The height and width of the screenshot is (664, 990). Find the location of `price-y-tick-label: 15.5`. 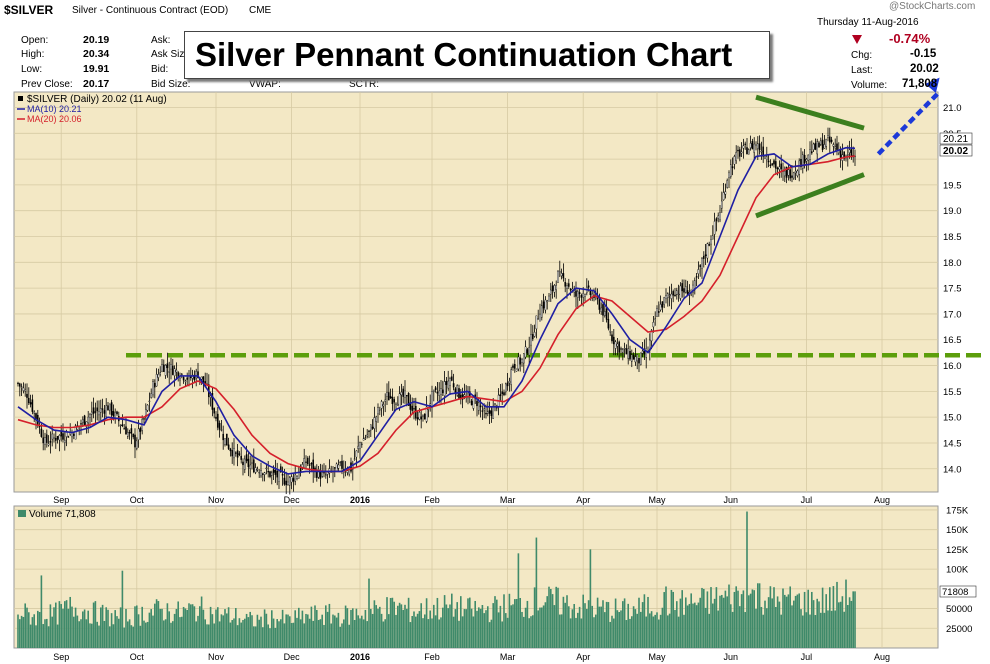

price-y-tick-label: 15.5 is located at coordinates (952, 392).